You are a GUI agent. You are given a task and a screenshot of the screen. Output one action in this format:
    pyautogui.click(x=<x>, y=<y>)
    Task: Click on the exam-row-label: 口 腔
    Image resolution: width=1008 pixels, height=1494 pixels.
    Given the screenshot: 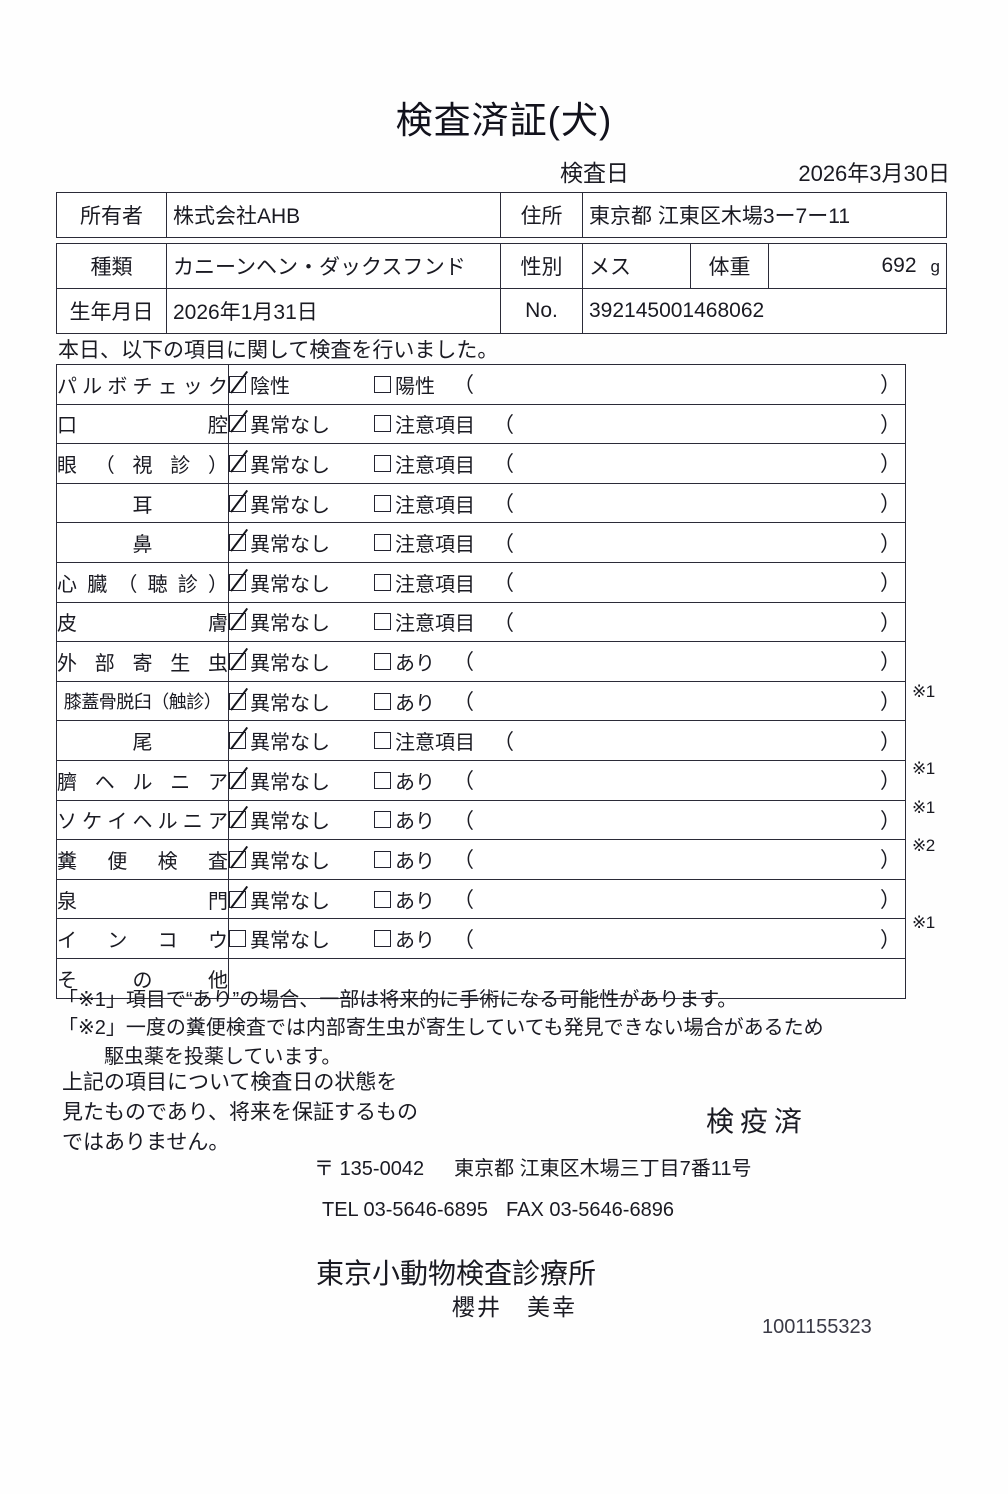 What is the action you would take?
    pyautogui.click(x=142, y=424)
    